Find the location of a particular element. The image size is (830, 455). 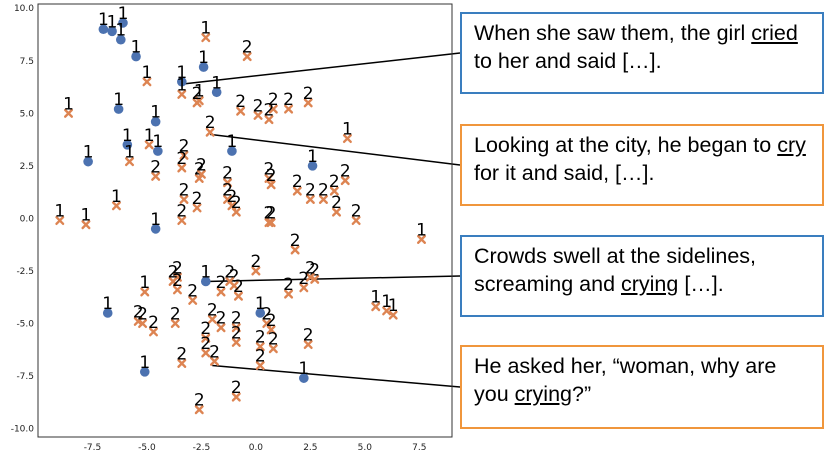

y-tick-label: 2.5 is located at coordinates (27, 167).